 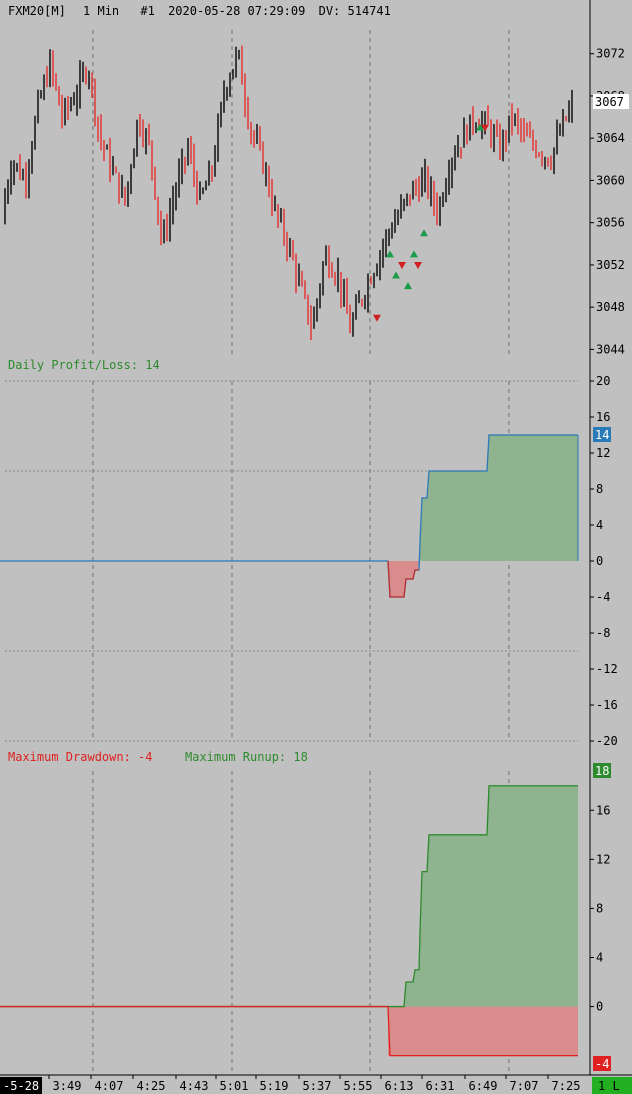 I want to click on pl-axis-tick-label: -8, so click(x=603, y=633).